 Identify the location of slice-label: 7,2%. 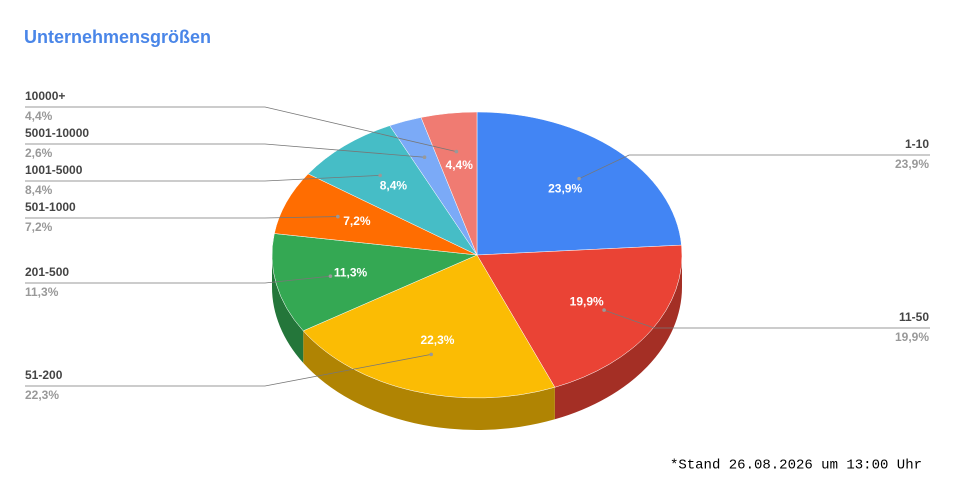
(357, 221).